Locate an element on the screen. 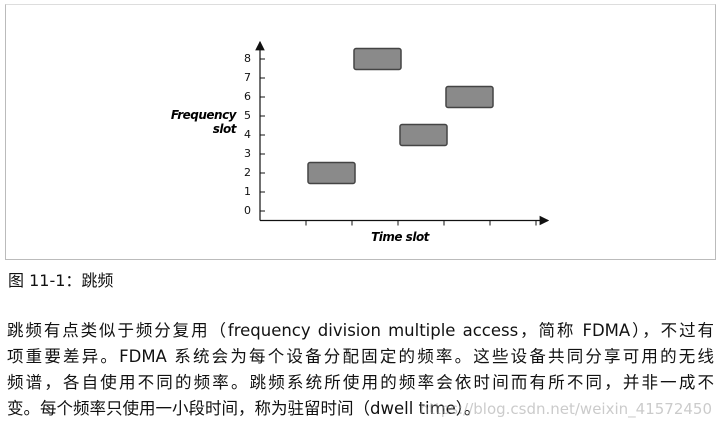  text-line: 变。每个频率只使用一小段时间，称为驻留时间（dwell time）。 is located at coordinates (244, 408).